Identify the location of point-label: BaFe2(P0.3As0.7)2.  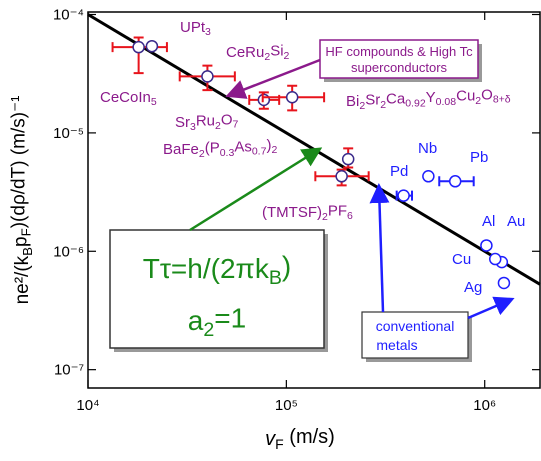
(220, 148).